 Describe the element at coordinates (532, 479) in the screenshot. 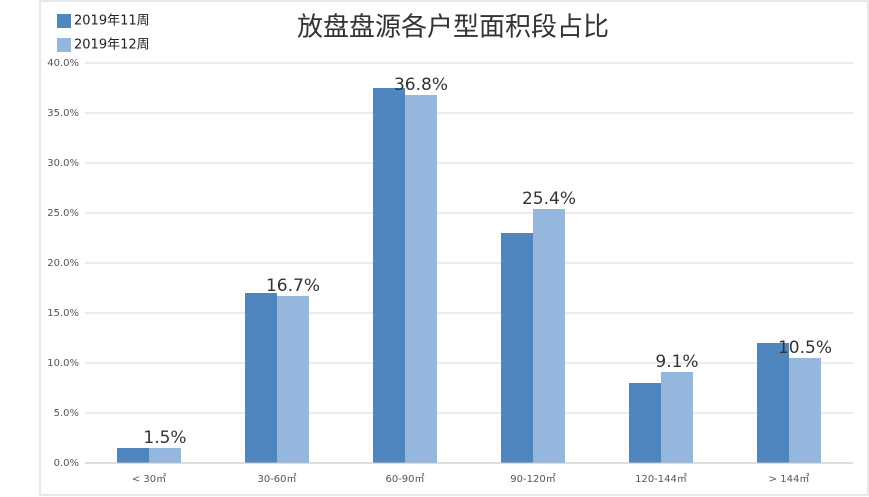

I see `x-tick-label: 90-120㎡` at that location.